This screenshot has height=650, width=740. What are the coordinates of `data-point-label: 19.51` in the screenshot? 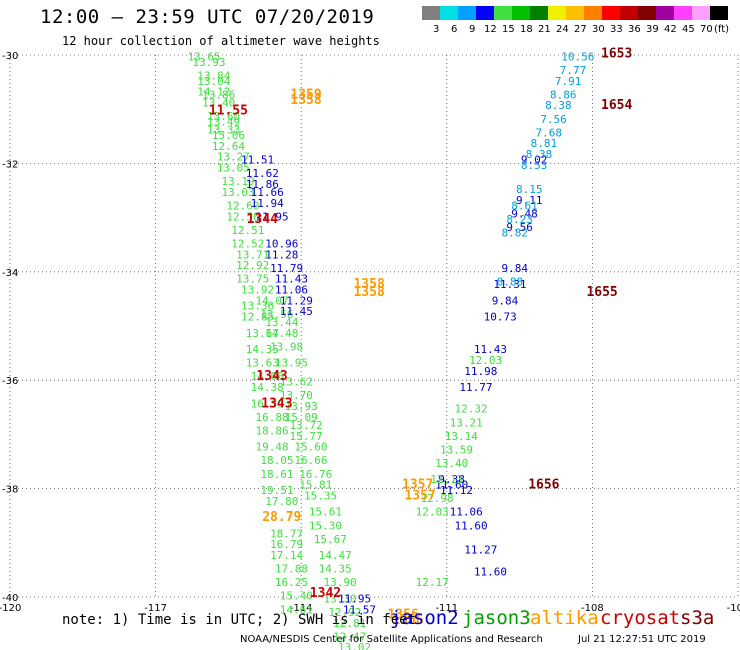 It's located at (276, 490).